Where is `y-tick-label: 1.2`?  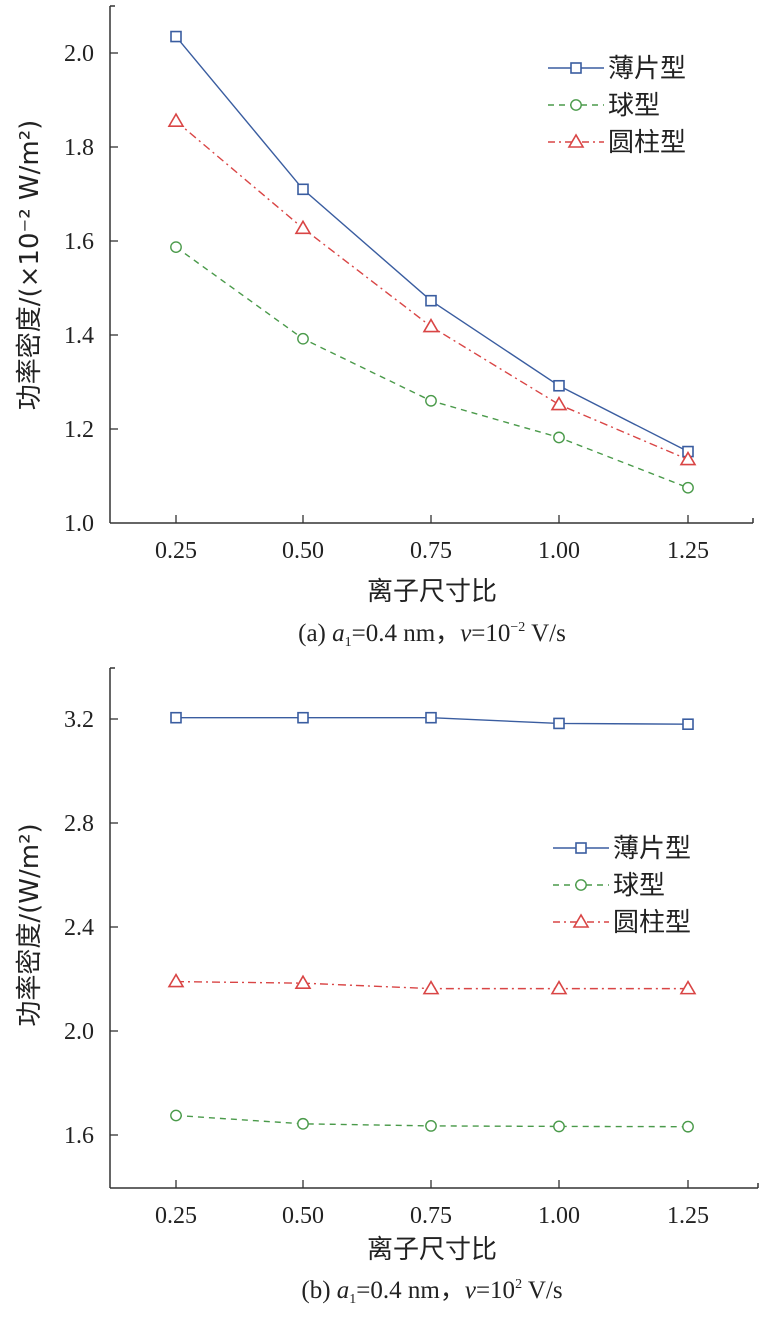
y-tick-label: 1.2 is located at coordinates (79, 430).